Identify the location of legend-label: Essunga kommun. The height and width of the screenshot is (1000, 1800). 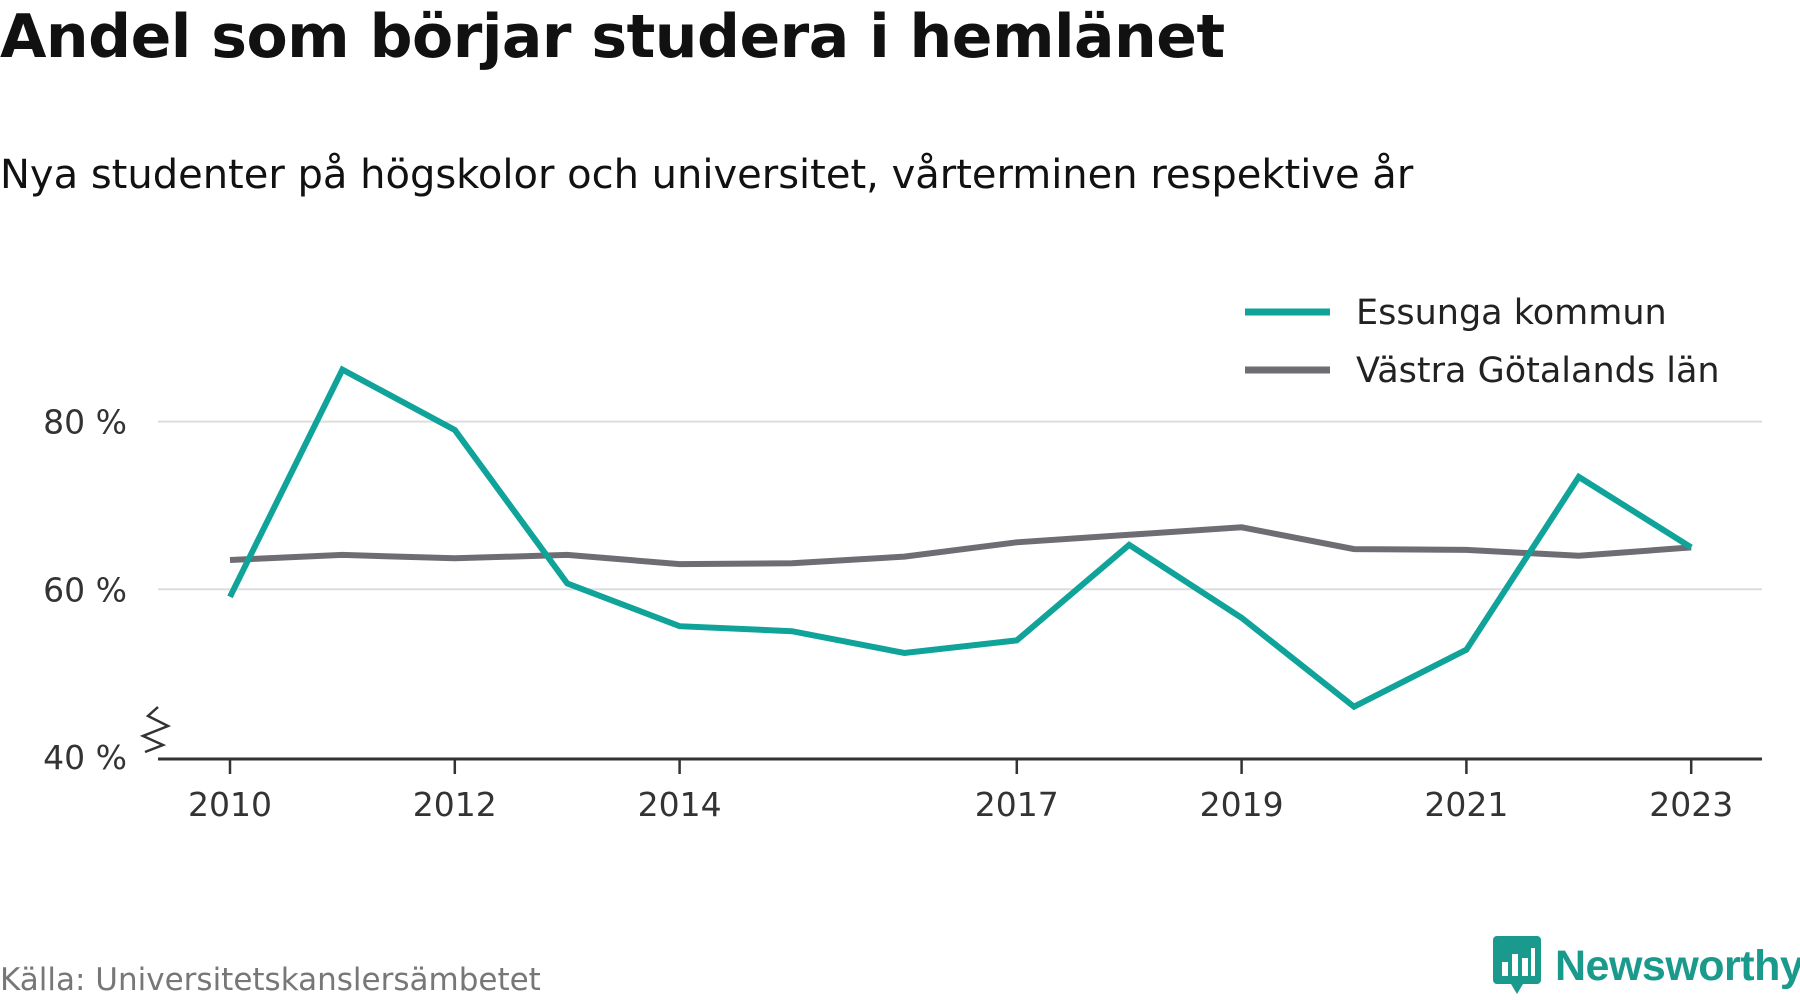
(1511, 313).